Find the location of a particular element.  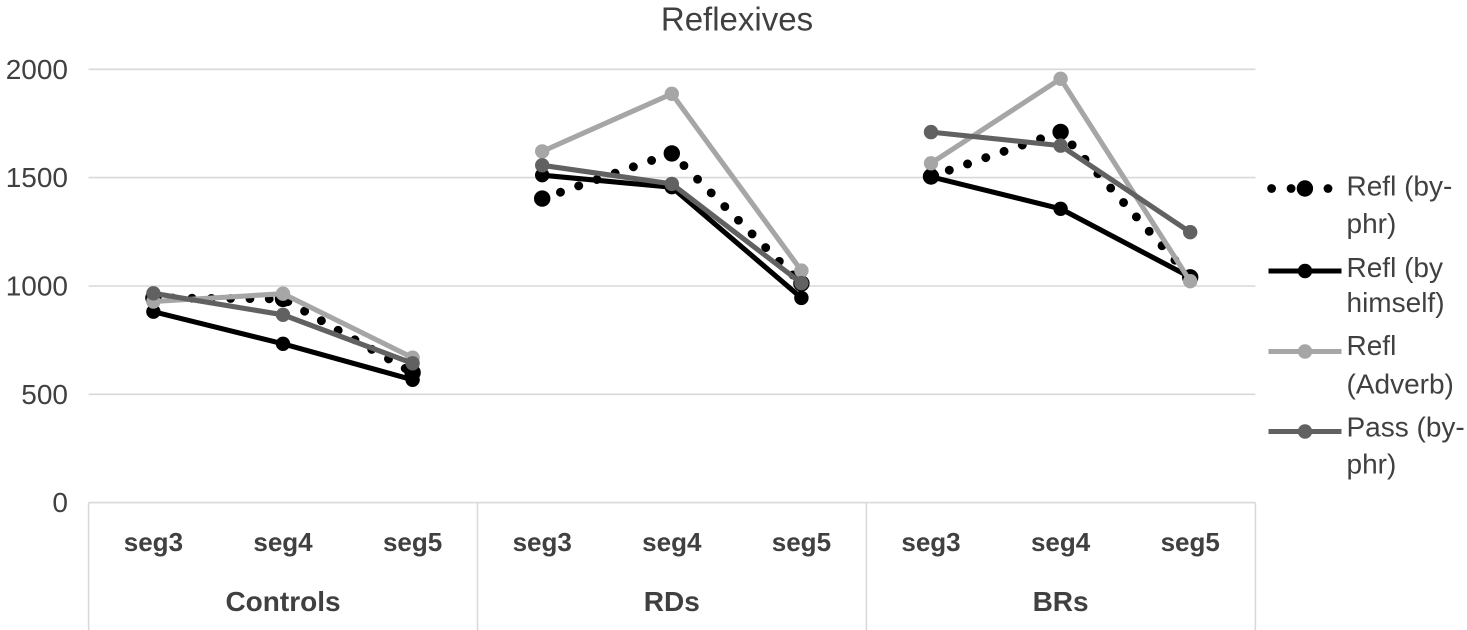

svg-text: 0 is located at coordinates (60, 502).